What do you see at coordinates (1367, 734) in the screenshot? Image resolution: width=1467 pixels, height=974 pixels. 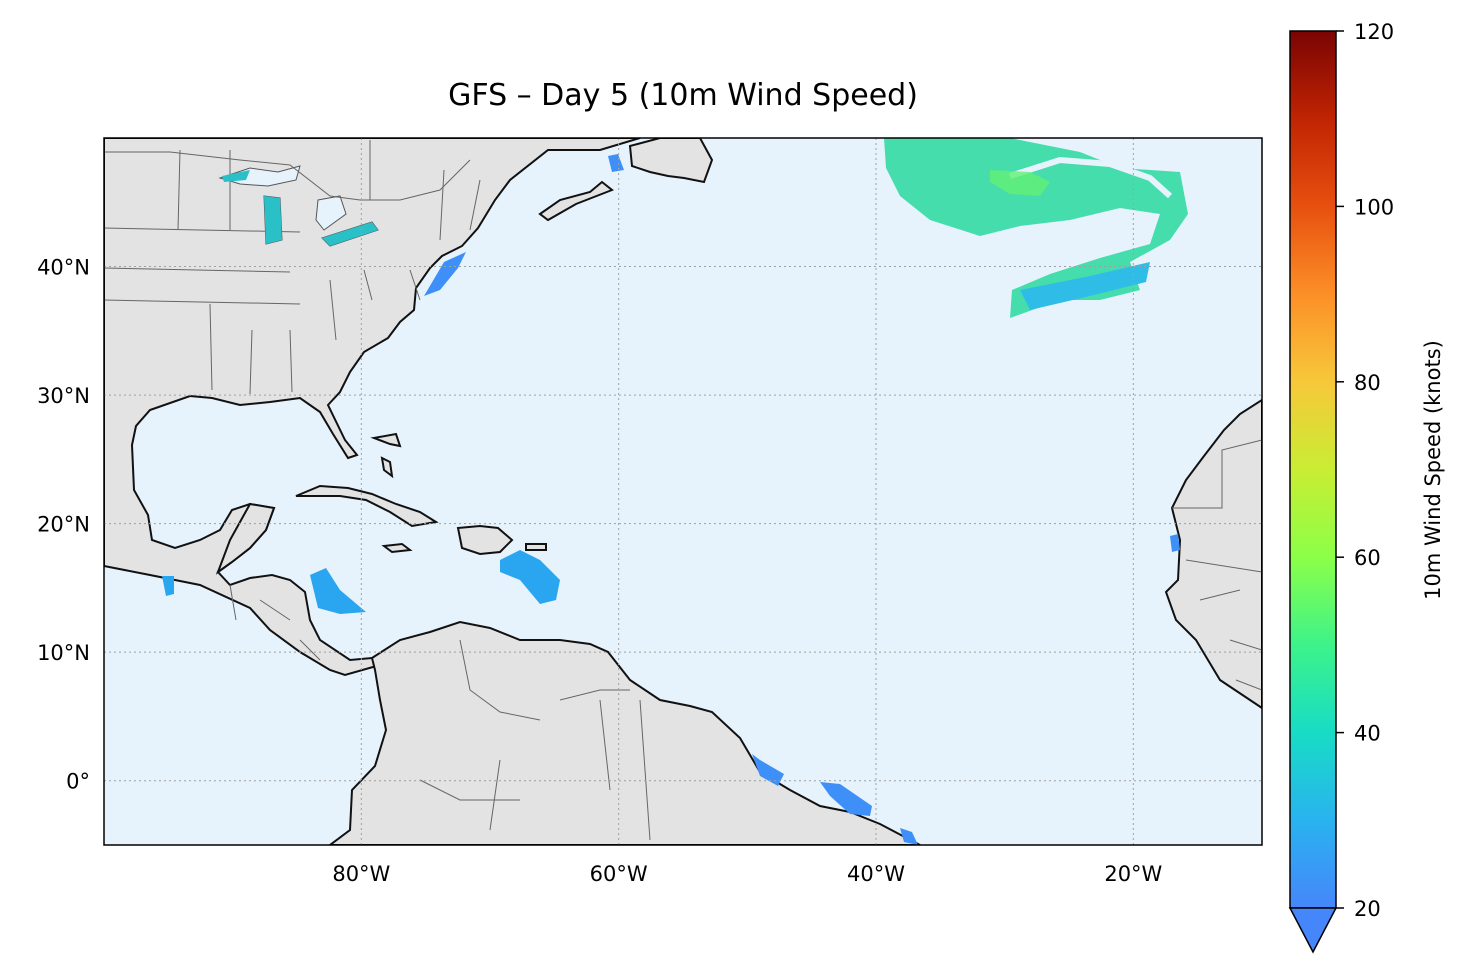 I see `colorbar-tick-label: 40` at bounding box center [1367, 734].